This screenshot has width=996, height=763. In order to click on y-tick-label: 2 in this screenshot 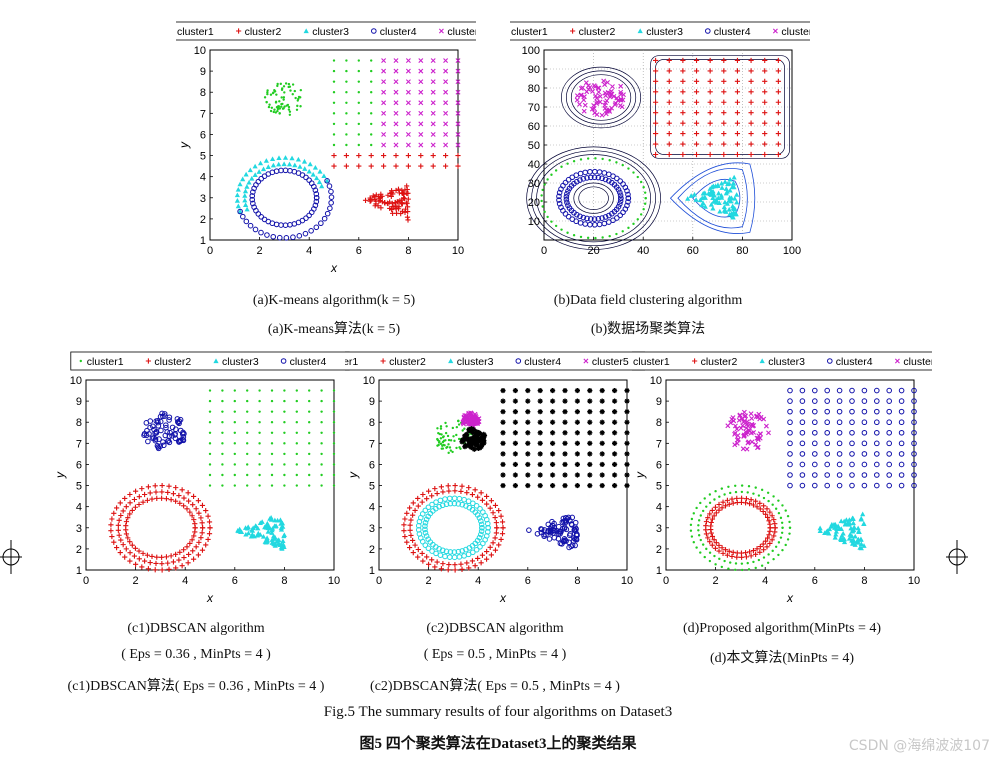, I will do `click(372, 550)`.